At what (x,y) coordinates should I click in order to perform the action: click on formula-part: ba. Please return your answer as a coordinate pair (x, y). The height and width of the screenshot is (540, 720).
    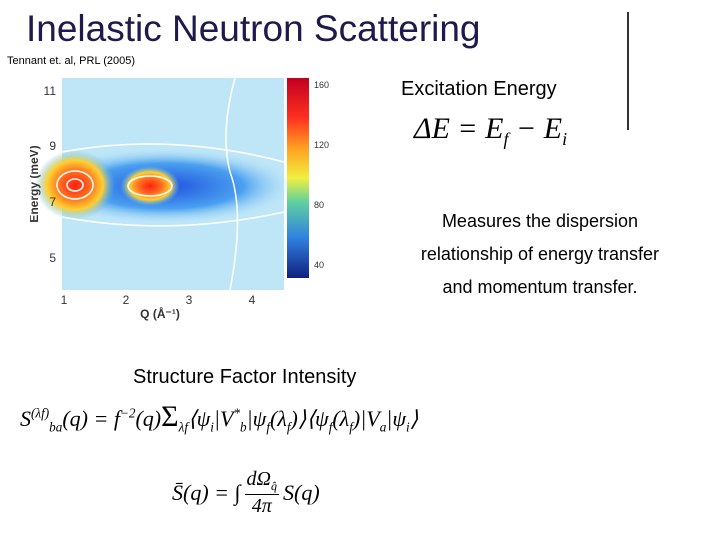
    Looking at the image, I should click on (56, 427).